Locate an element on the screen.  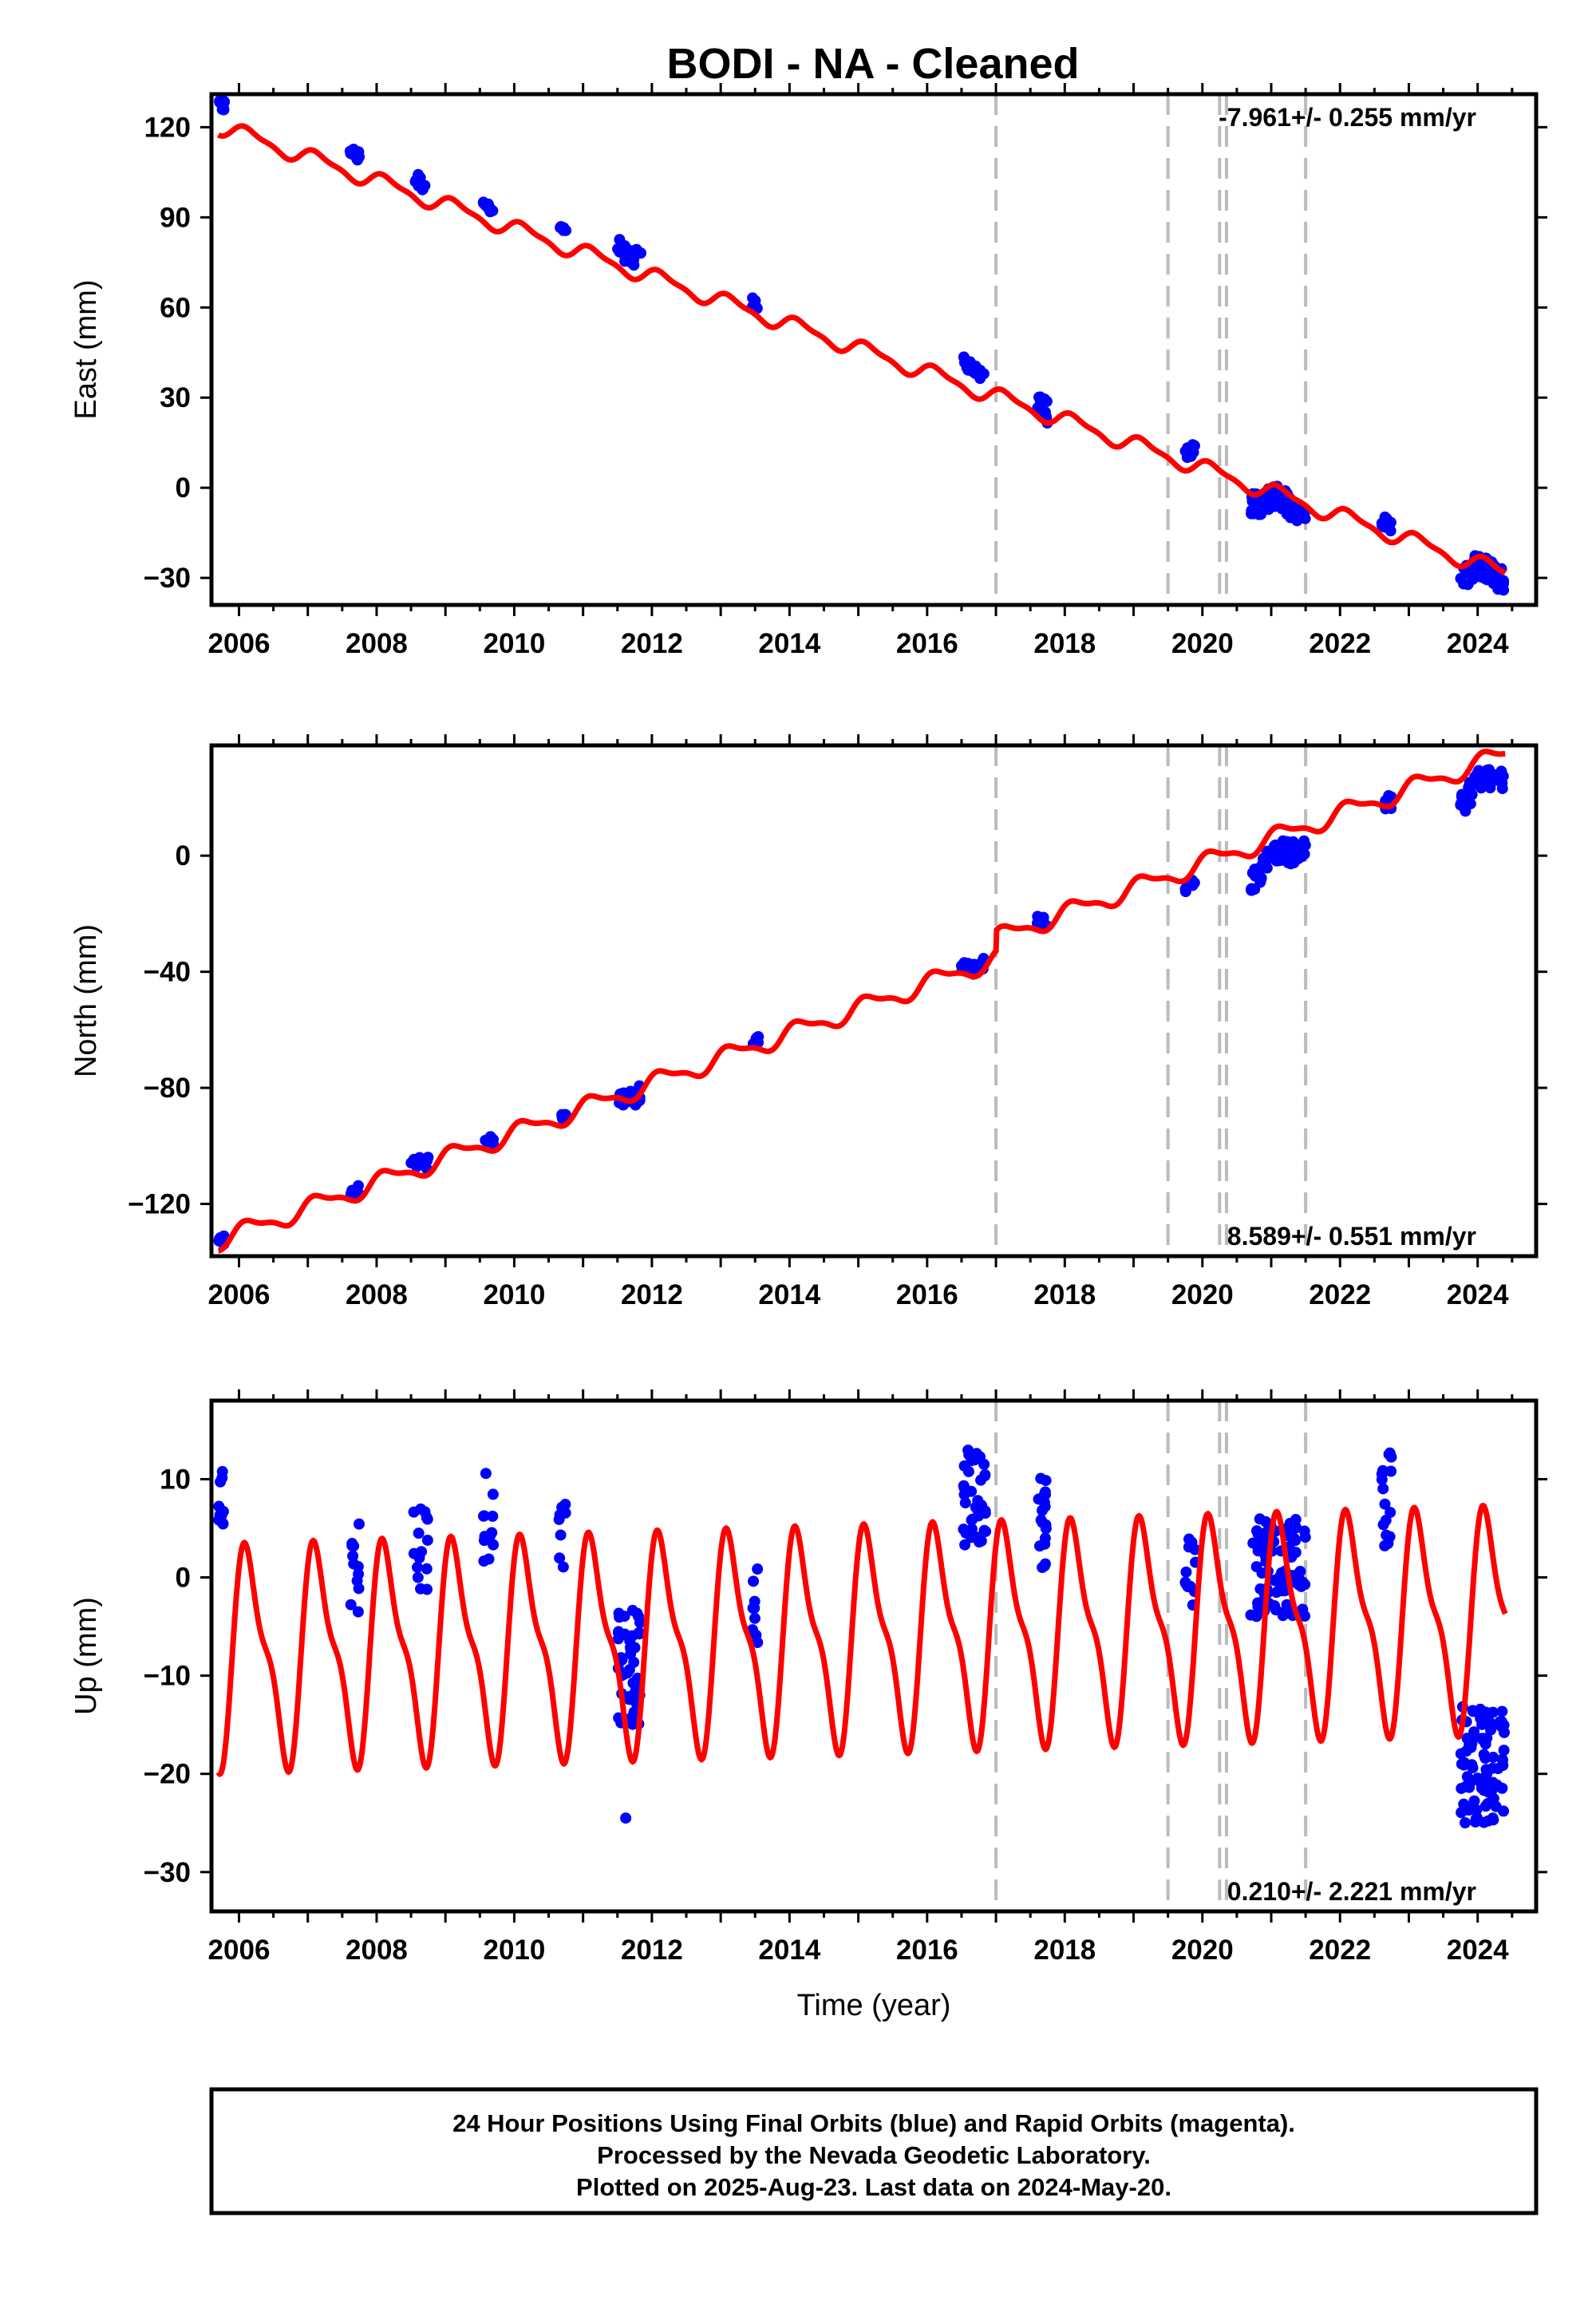
chart-title: BODI - NA - Cleaned is located at coordinates (873, 64).